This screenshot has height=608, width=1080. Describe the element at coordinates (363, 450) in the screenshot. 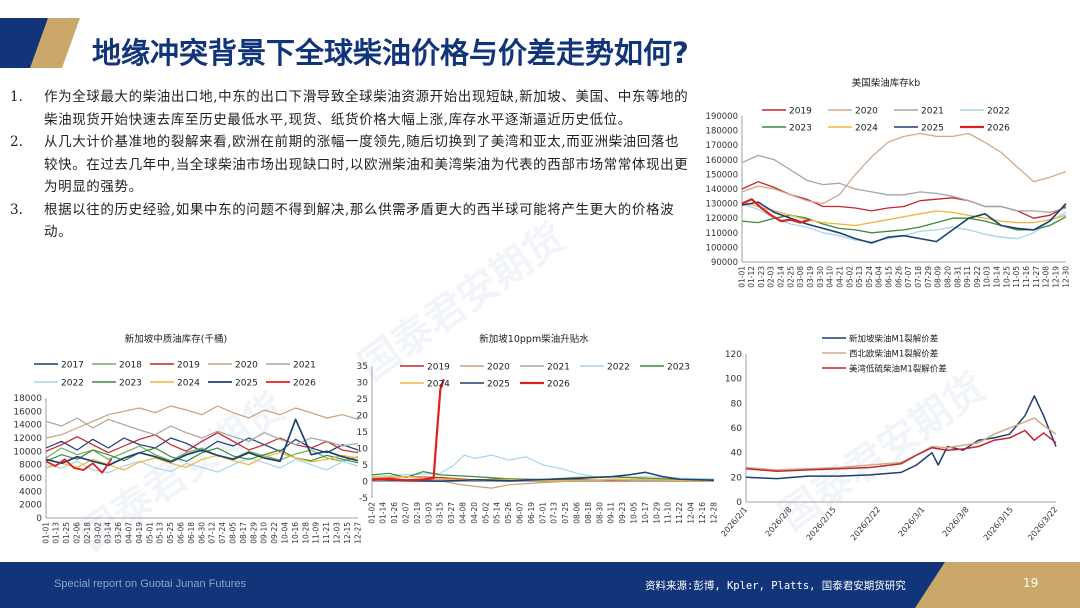

I see `y-tick-label: 10` at that location.